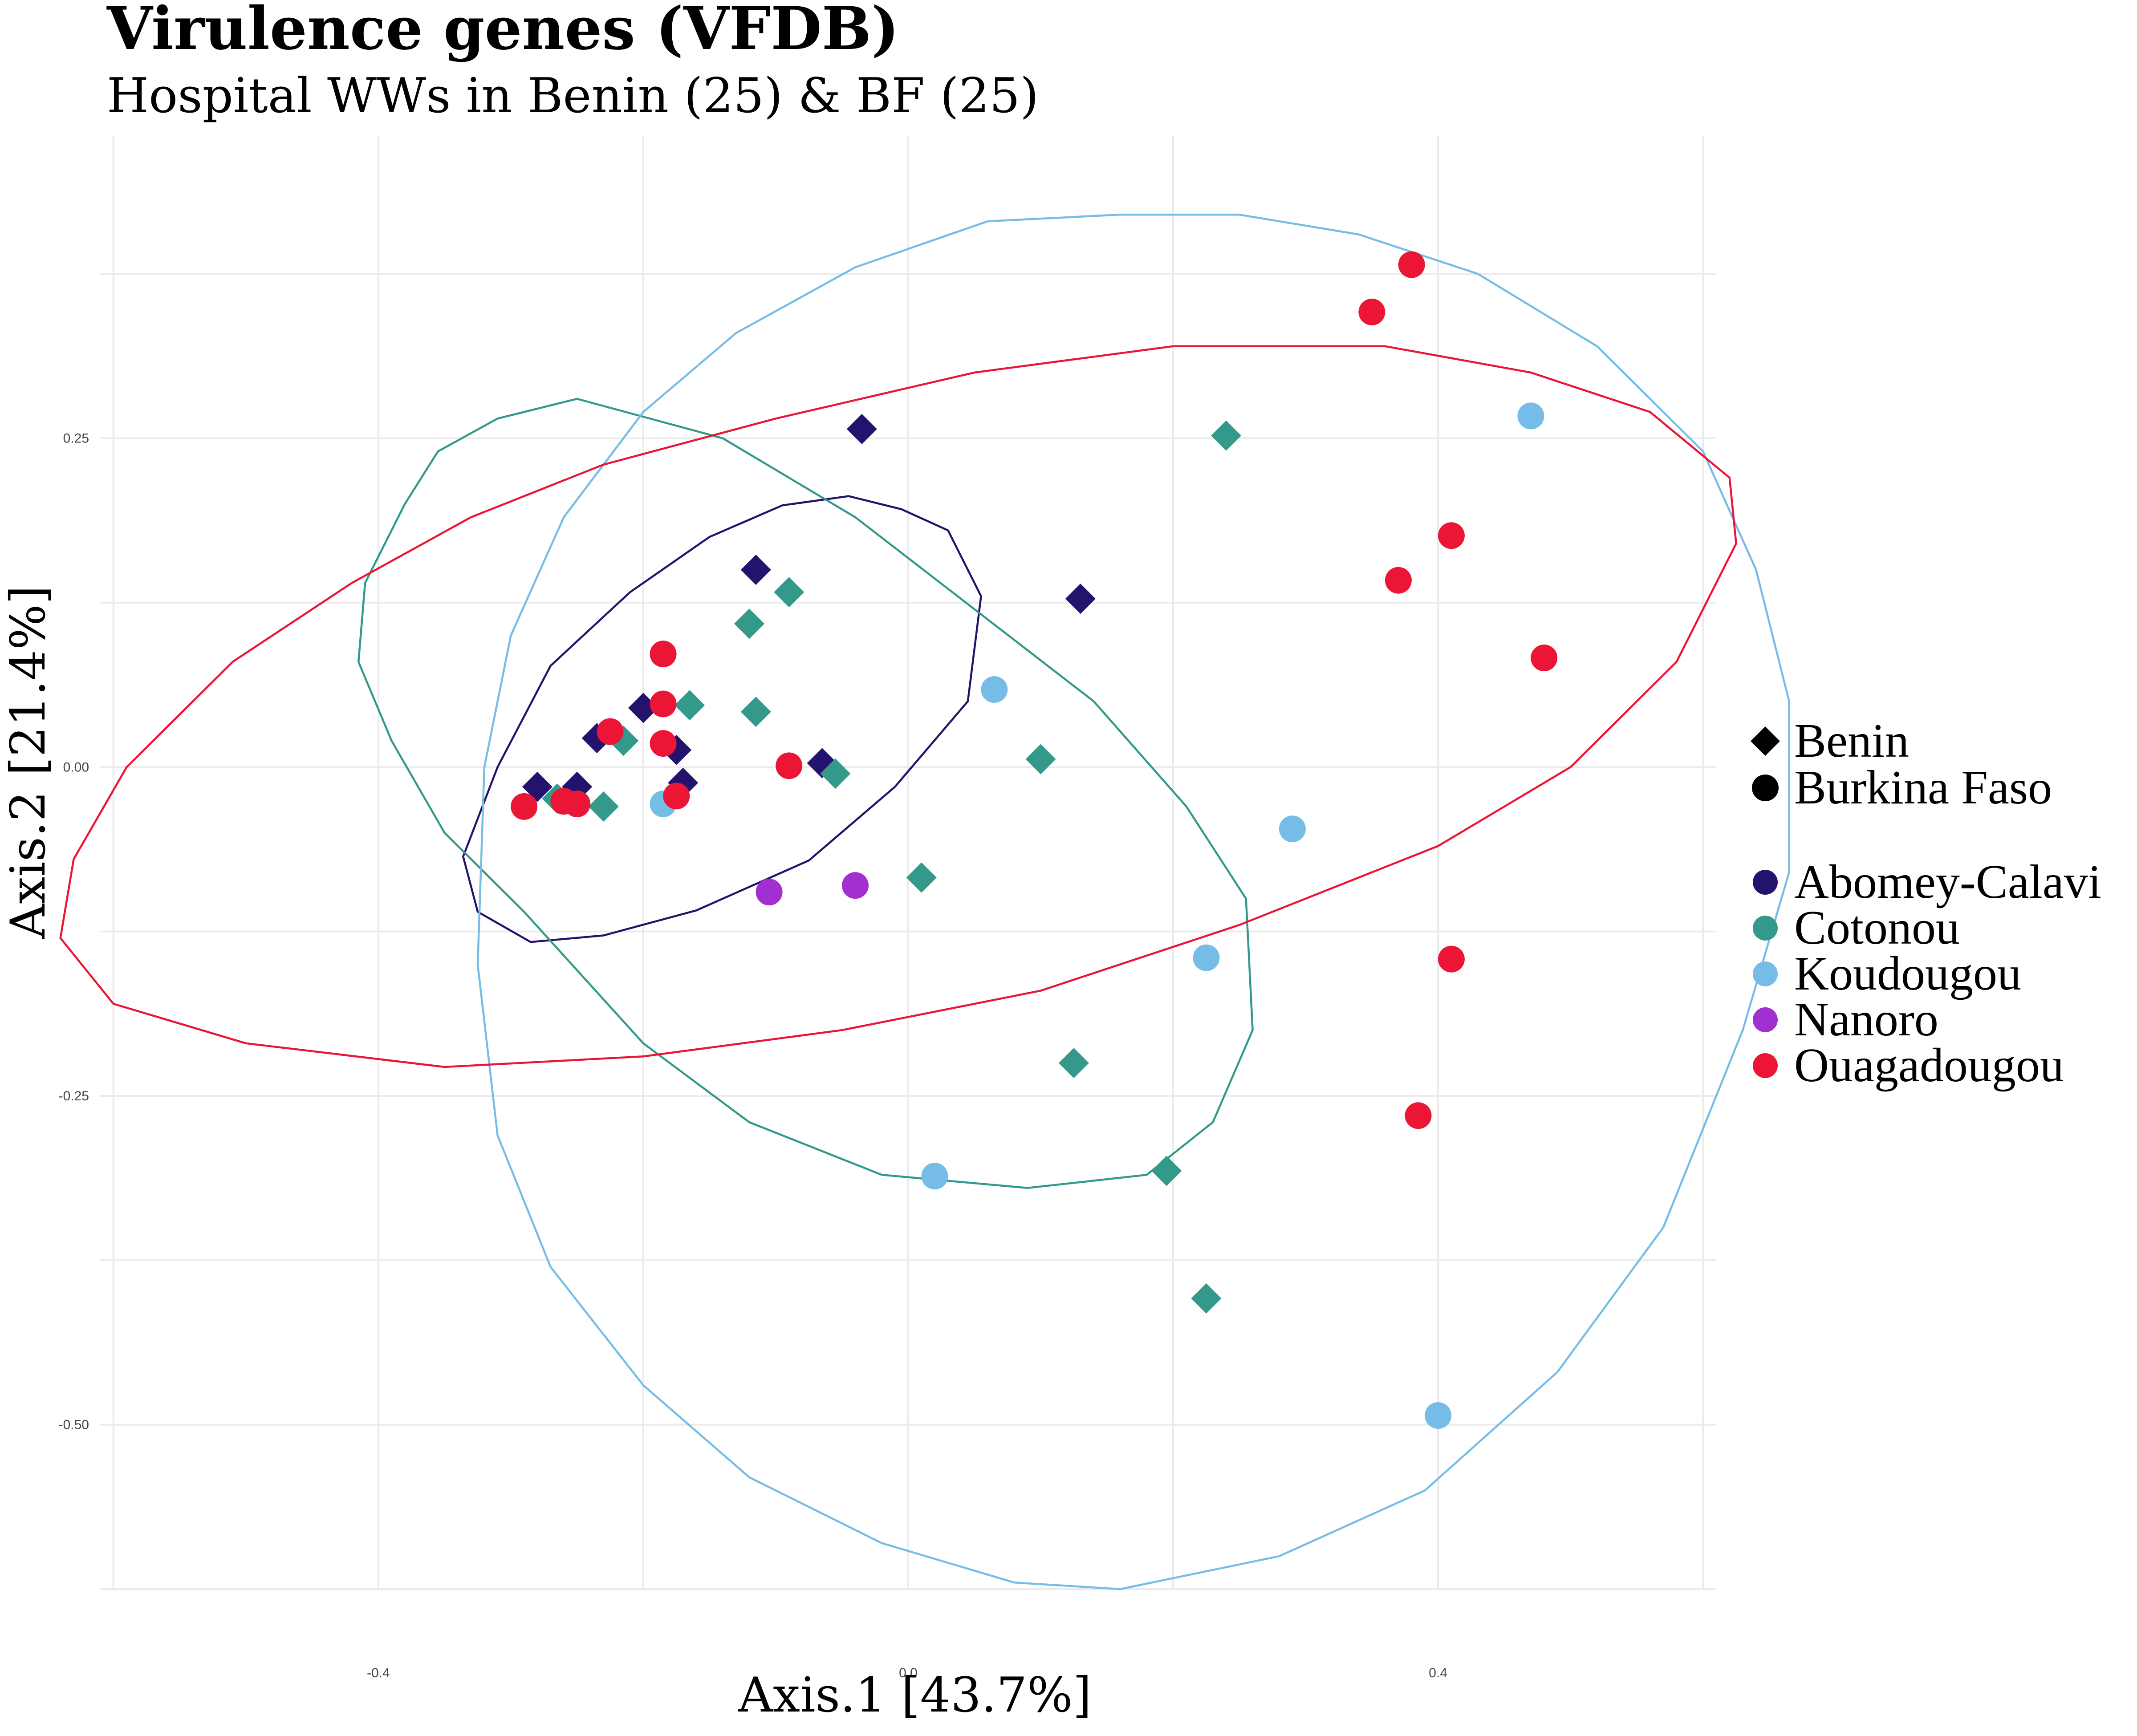 The image size is (2137, 1736). What do you see at coordinates (1438, 1673) in the screenshot?
I see `x-tick-label: 0.4` at bounding box center [1438, 1673].